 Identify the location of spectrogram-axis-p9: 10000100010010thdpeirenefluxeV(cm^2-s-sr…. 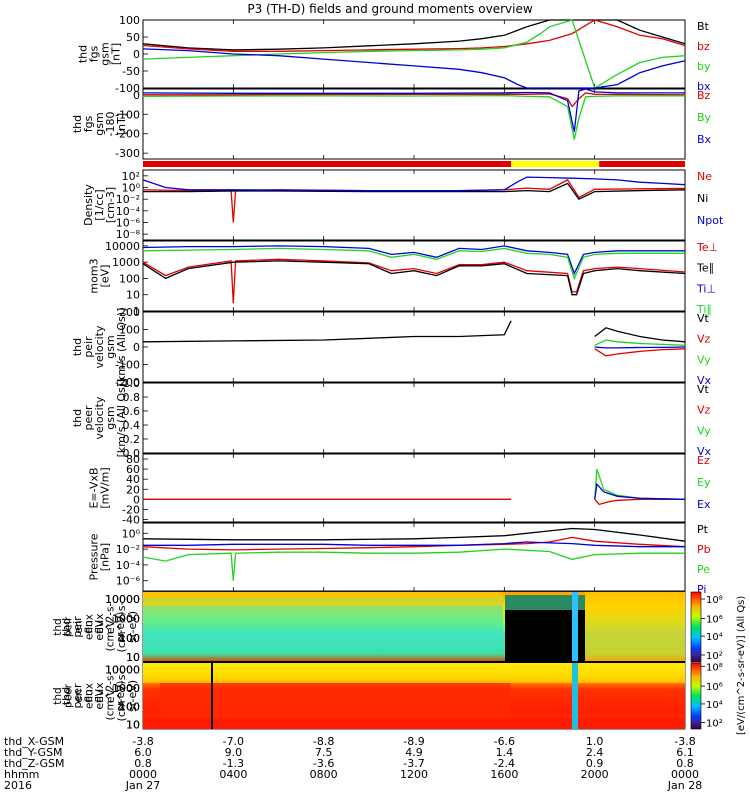
(100, 628).